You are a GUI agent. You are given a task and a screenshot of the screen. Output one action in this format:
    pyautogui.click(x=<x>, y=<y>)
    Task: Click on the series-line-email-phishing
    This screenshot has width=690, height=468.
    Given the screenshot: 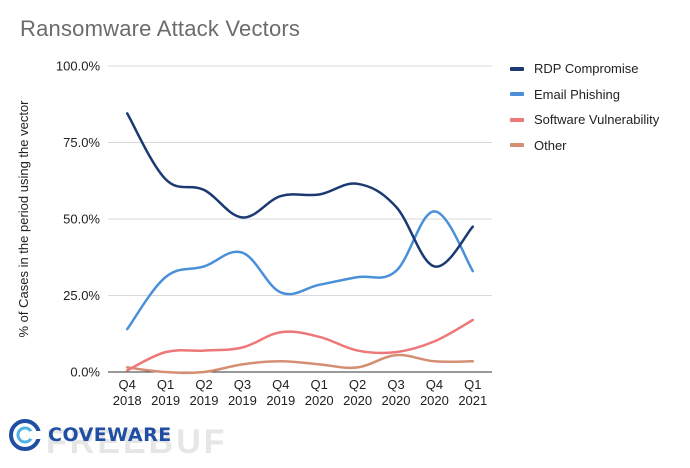 What is the action you would take?
    pyautogui.click(x=300, y=270)
    